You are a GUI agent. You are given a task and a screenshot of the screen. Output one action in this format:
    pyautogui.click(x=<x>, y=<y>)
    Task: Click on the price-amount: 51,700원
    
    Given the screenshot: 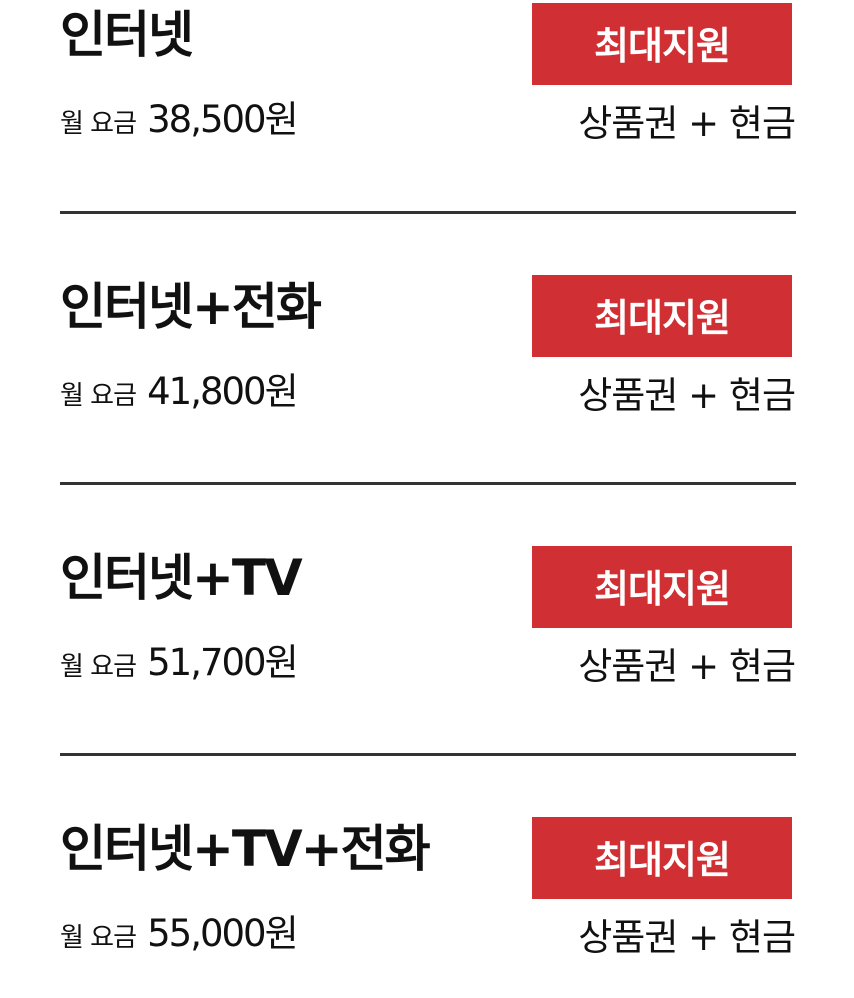 What is the action you would take?
    pyautogui.click(x=223, y=662)
    